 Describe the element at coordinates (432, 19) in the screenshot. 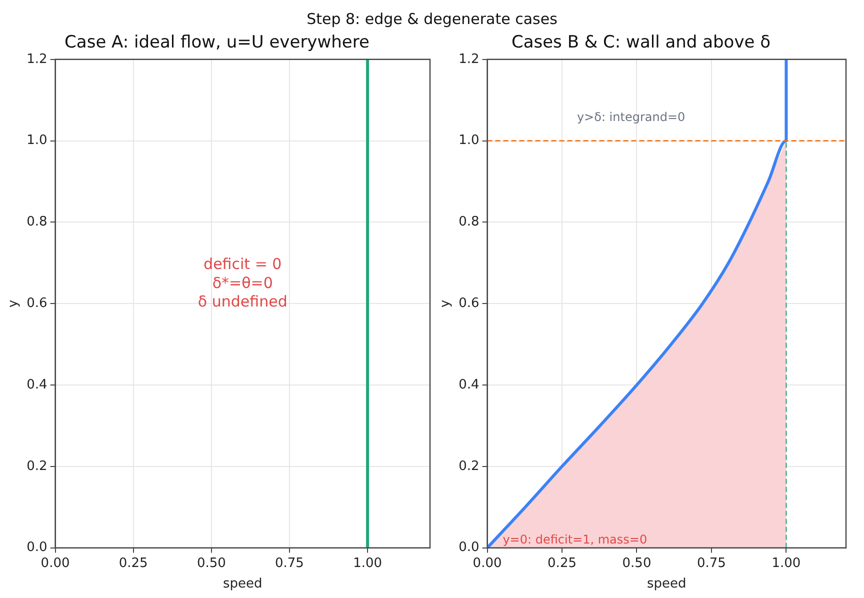

I see `chart-subtitle: Step 8: edge & degenerate cases` at that location.